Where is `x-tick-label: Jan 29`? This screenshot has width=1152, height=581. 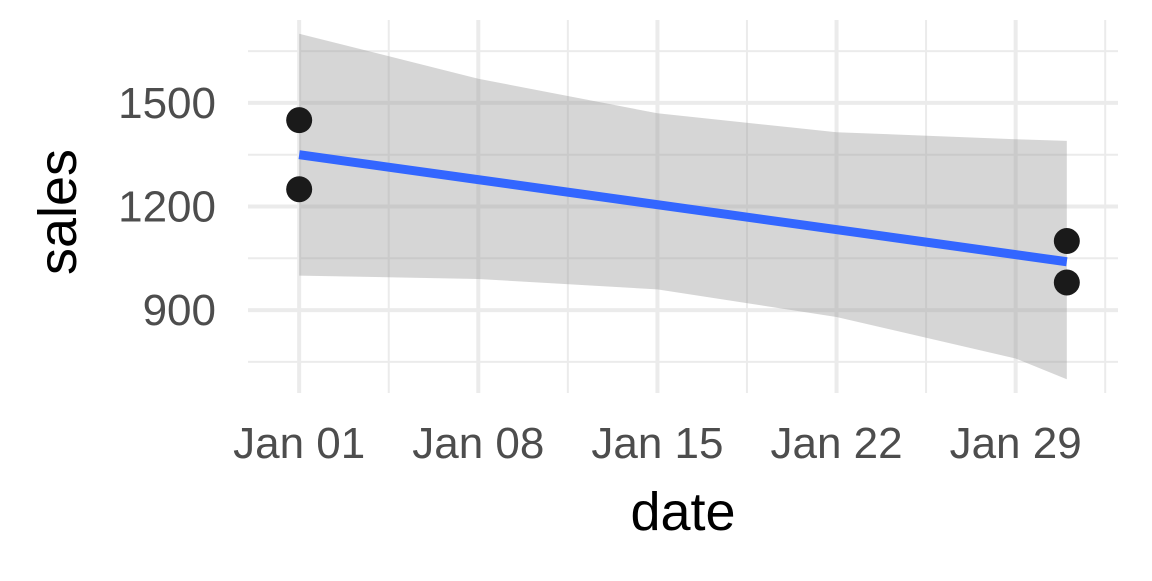
x-tick-label: Jan 29 is located at coordinates (1016, 443).